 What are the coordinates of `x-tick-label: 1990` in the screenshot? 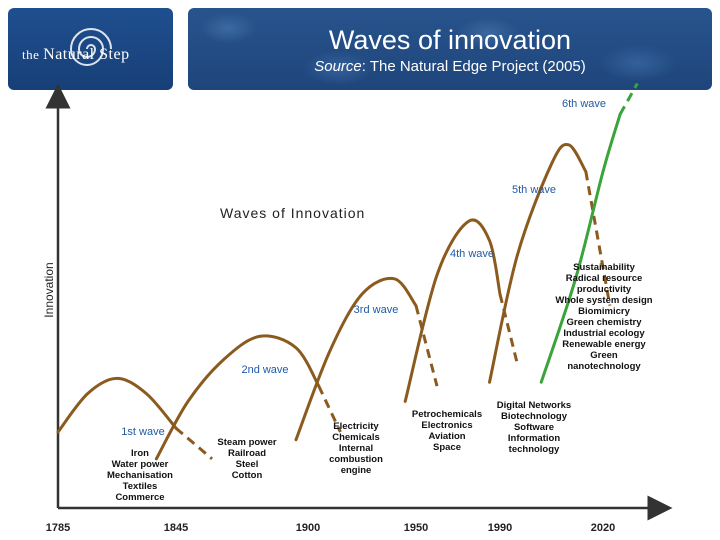 It's located at (500, 528).